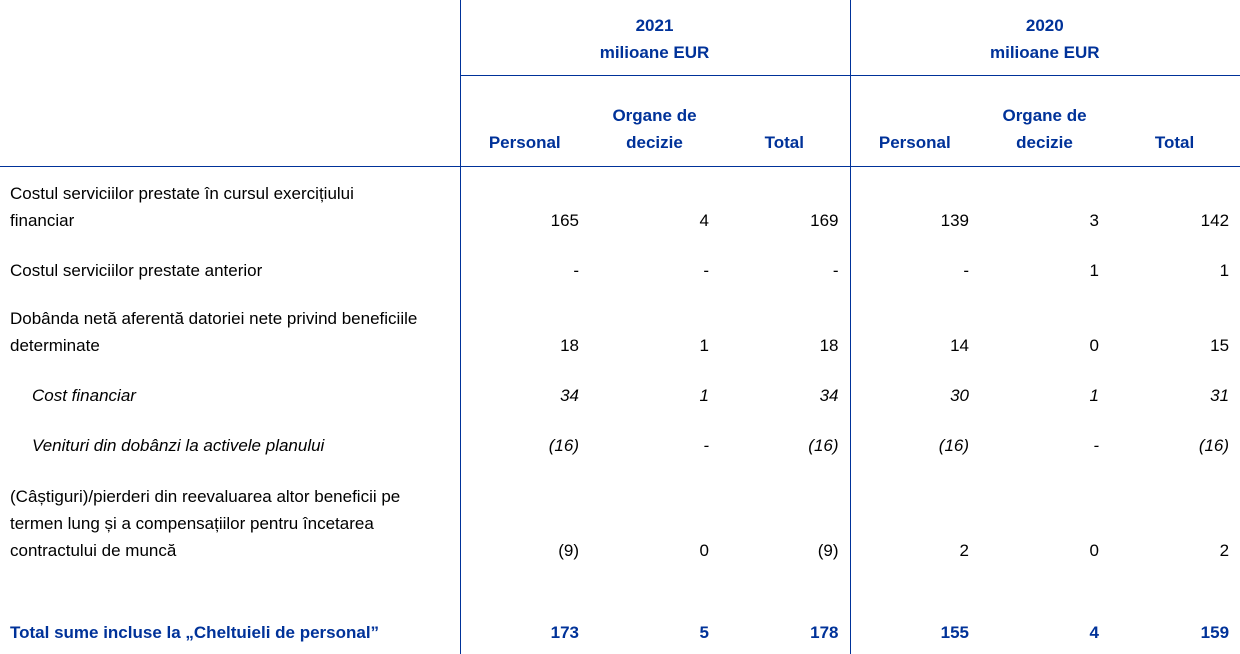 Image resolution: width=1240 pixels, height=654 pixels. I want to click on year: 2021, so click(654, 25).